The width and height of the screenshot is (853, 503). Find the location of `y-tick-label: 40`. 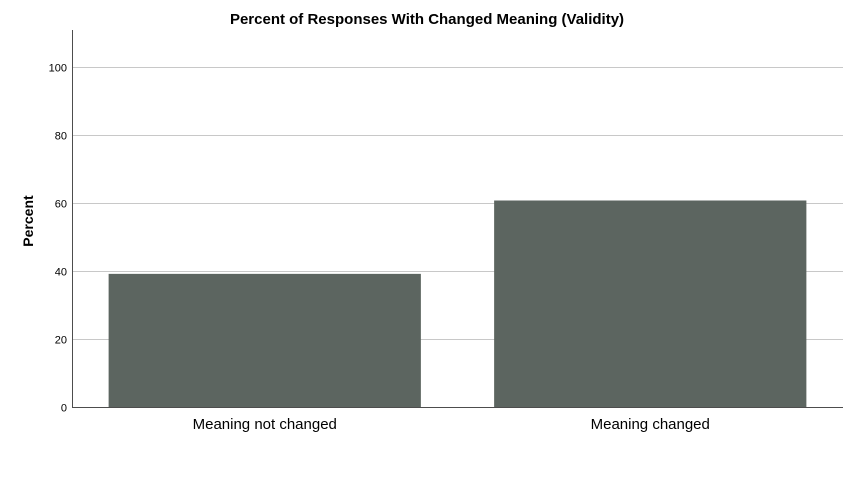

y-tick-label: 40 is located at coordinates (61, 273).